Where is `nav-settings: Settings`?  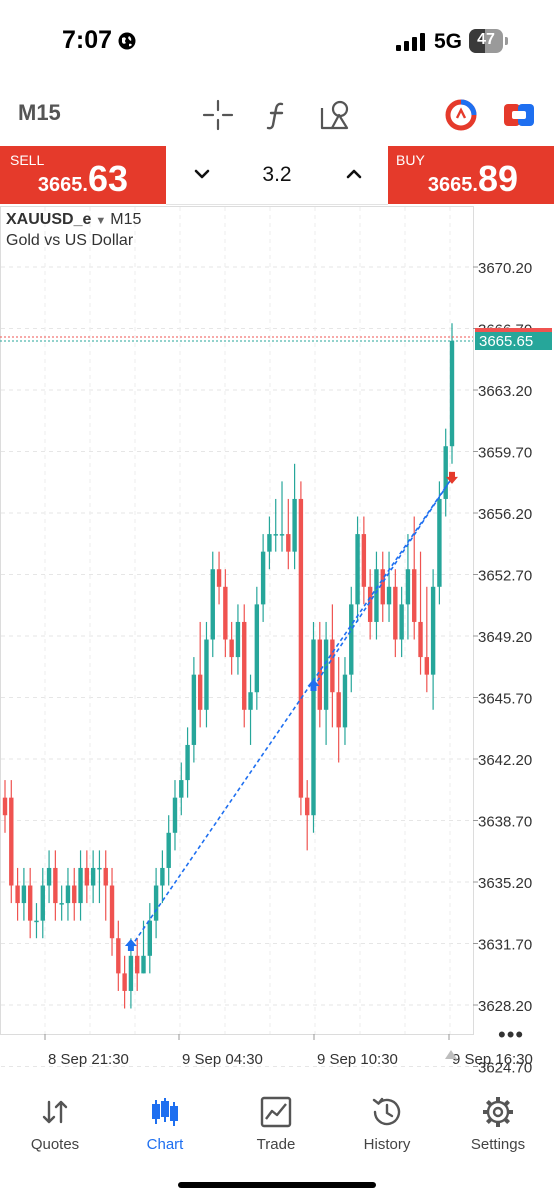
nav-settings: Settings is located at coordinates (498, 1124).